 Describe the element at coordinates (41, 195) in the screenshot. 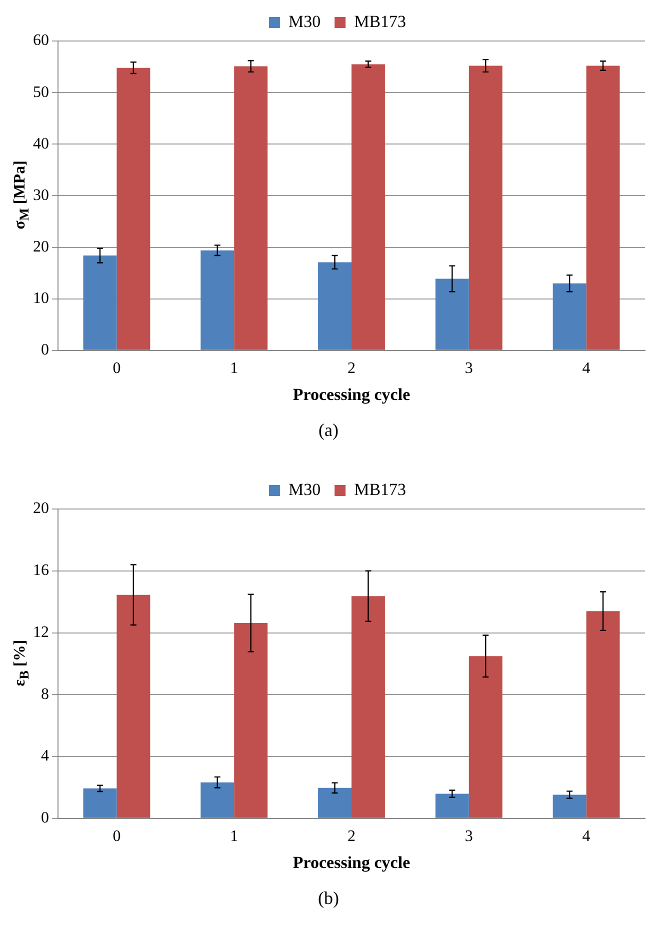

I see `y-tick-label: 30` at that location.